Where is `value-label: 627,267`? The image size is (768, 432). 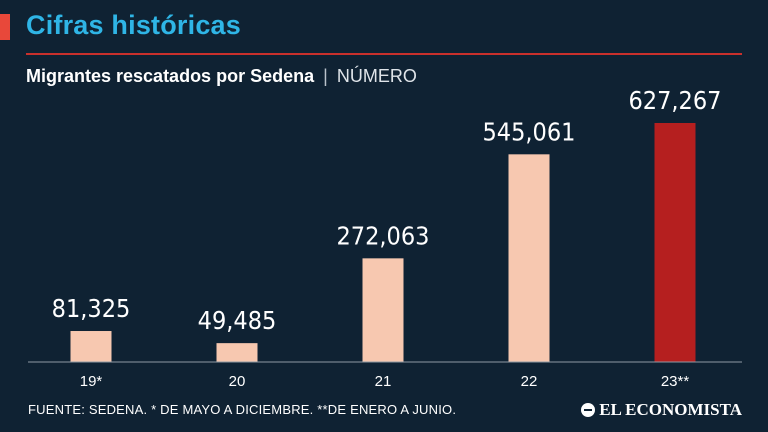
value-label: 627,267 is located at coordinates (675, 100).